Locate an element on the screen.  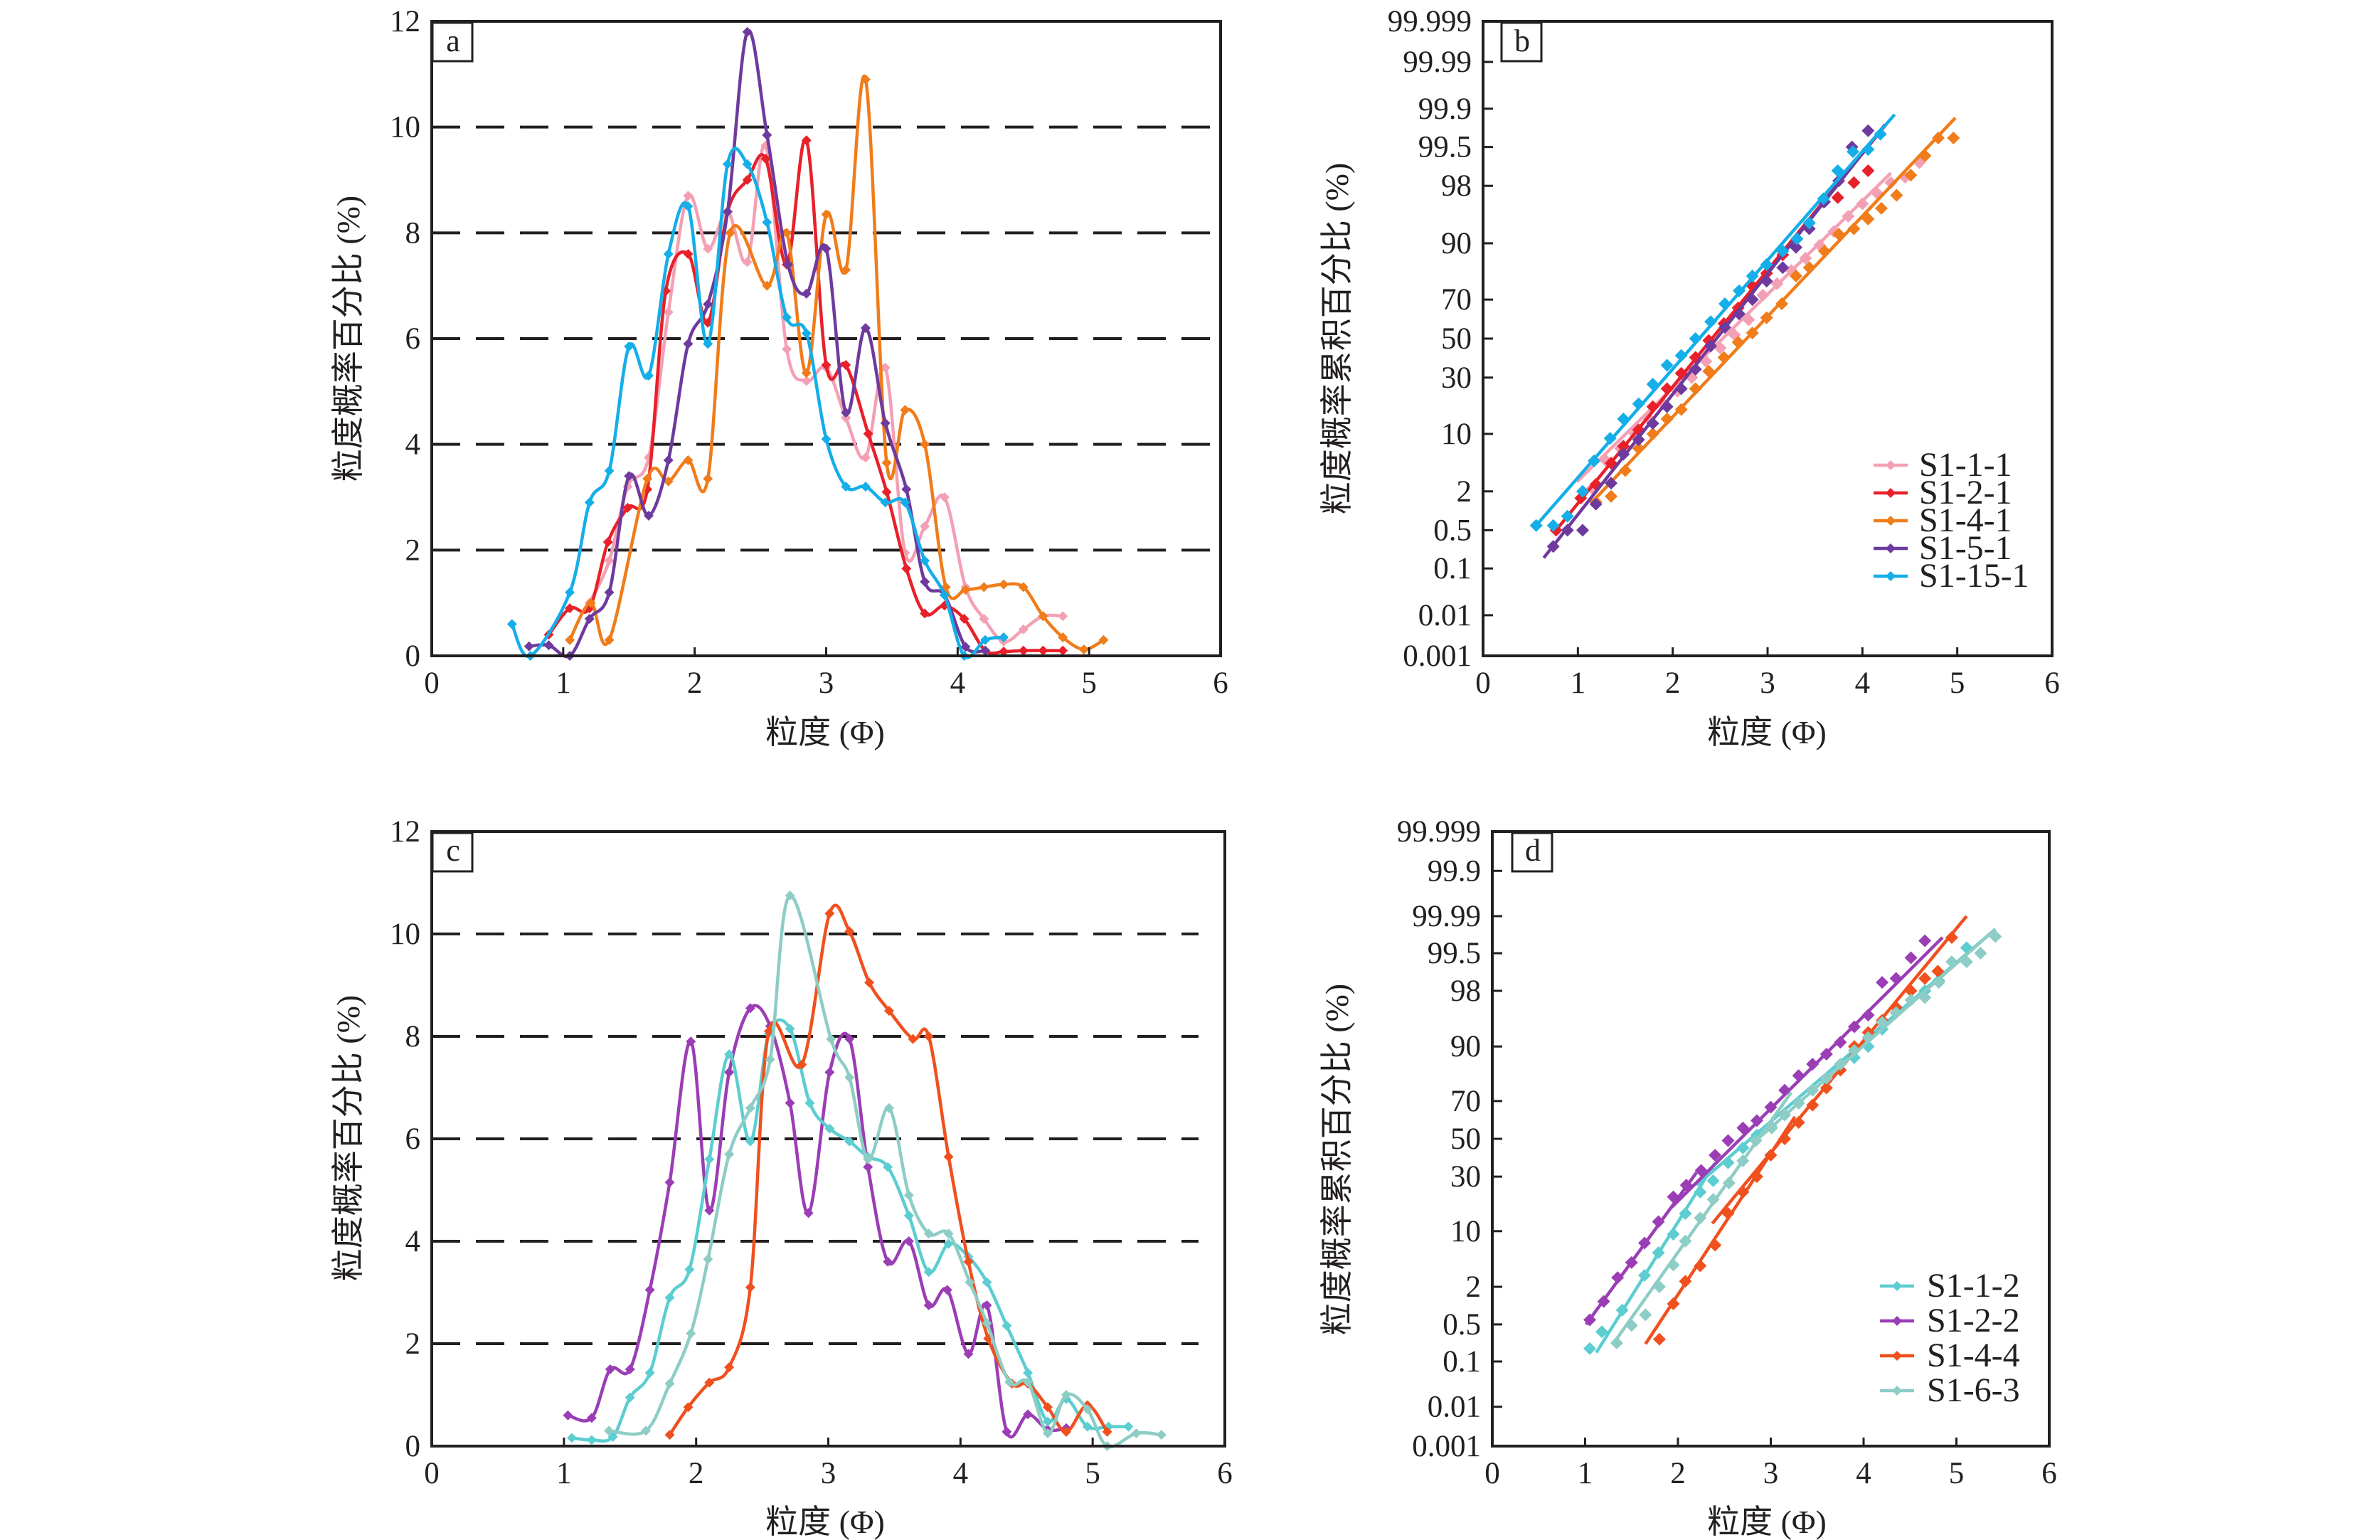
x-tick-label: 1 is located at coordinates (1578, 683).